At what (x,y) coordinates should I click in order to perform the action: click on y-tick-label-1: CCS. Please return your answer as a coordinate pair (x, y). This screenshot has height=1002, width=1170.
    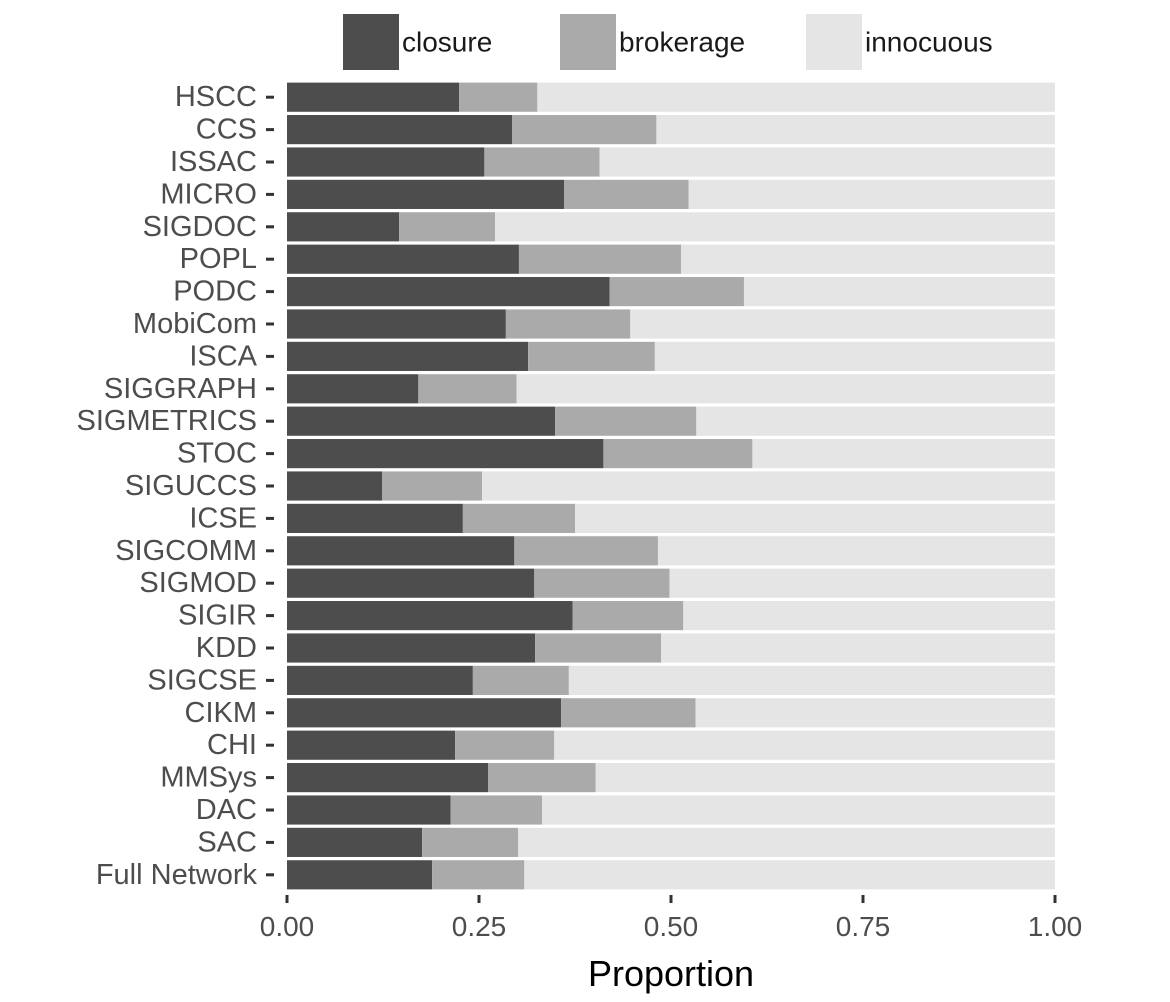
    Looking at the image, I should click on (226, 130).